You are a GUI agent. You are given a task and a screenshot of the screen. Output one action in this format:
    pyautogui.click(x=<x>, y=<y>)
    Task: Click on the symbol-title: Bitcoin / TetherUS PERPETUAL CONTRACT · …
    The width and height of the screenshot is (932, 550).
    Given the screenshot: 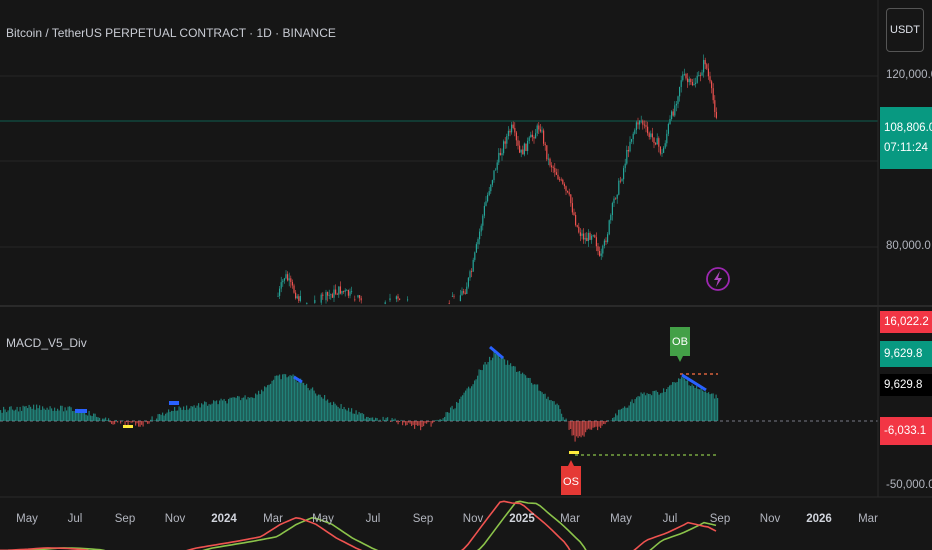 What is the action you would take?
    pyautogui.click(x=171, y=33)
    